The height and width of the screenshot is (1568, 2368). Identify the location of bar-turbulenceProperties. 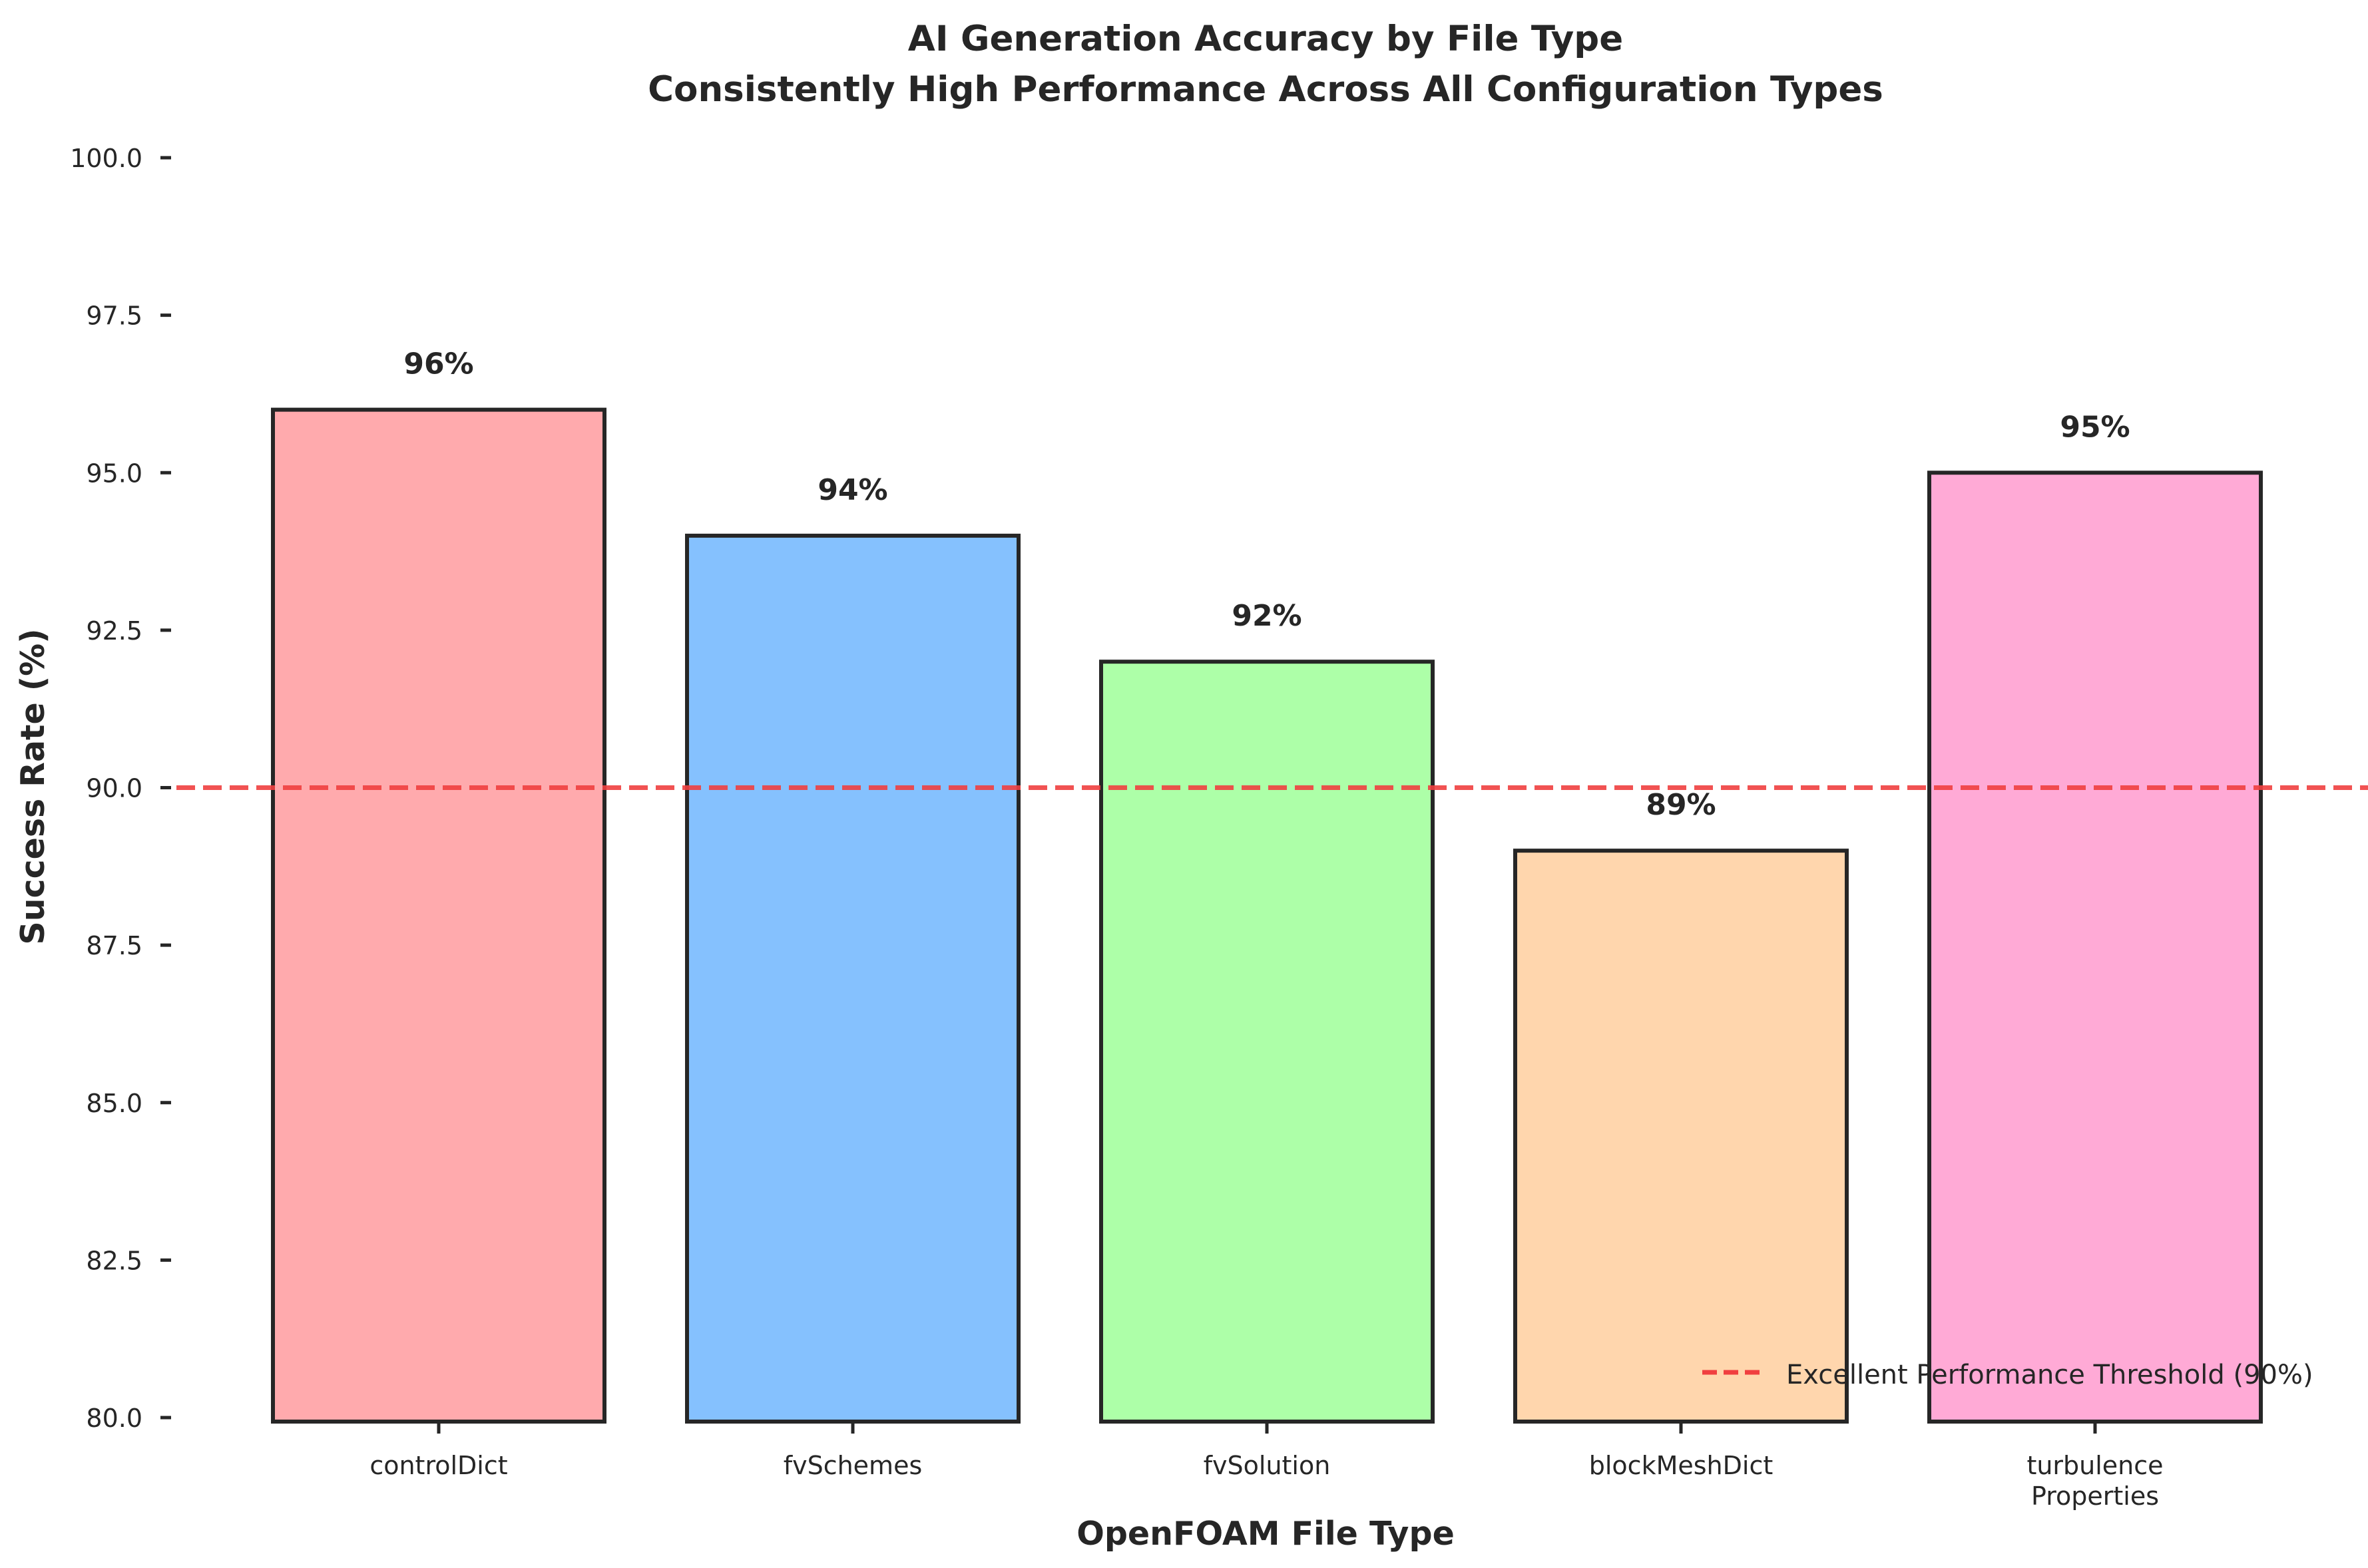
(2095, 947).